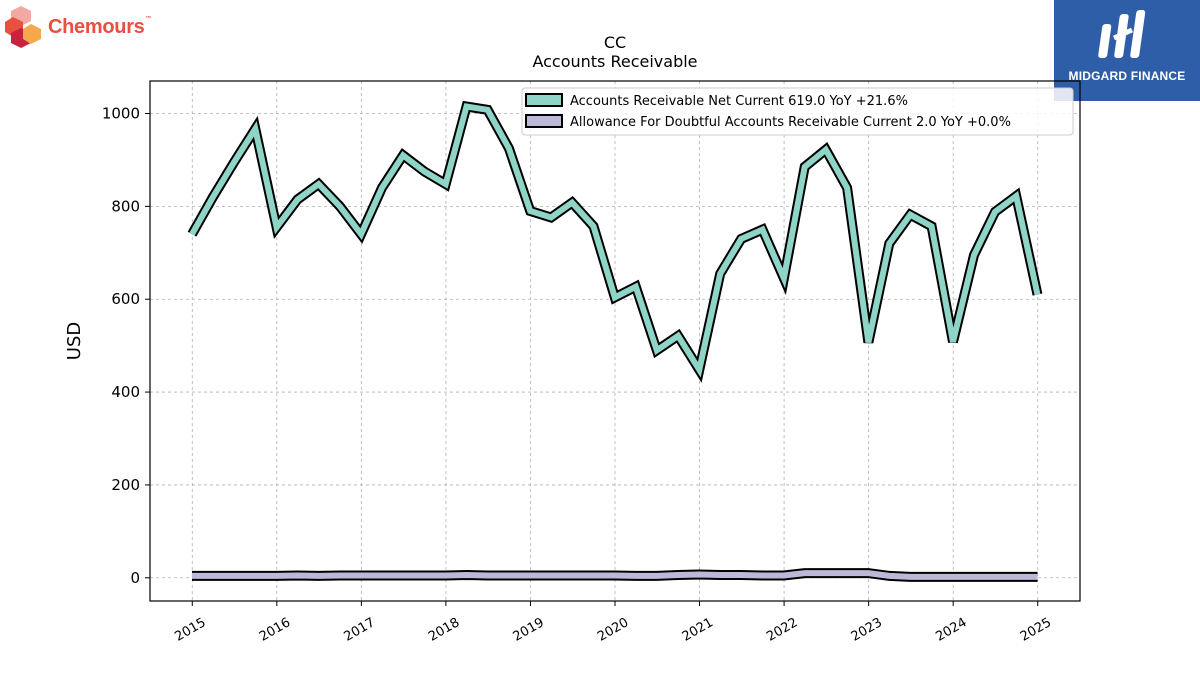  I want to click on chart-title: CC, so click(615, 42).